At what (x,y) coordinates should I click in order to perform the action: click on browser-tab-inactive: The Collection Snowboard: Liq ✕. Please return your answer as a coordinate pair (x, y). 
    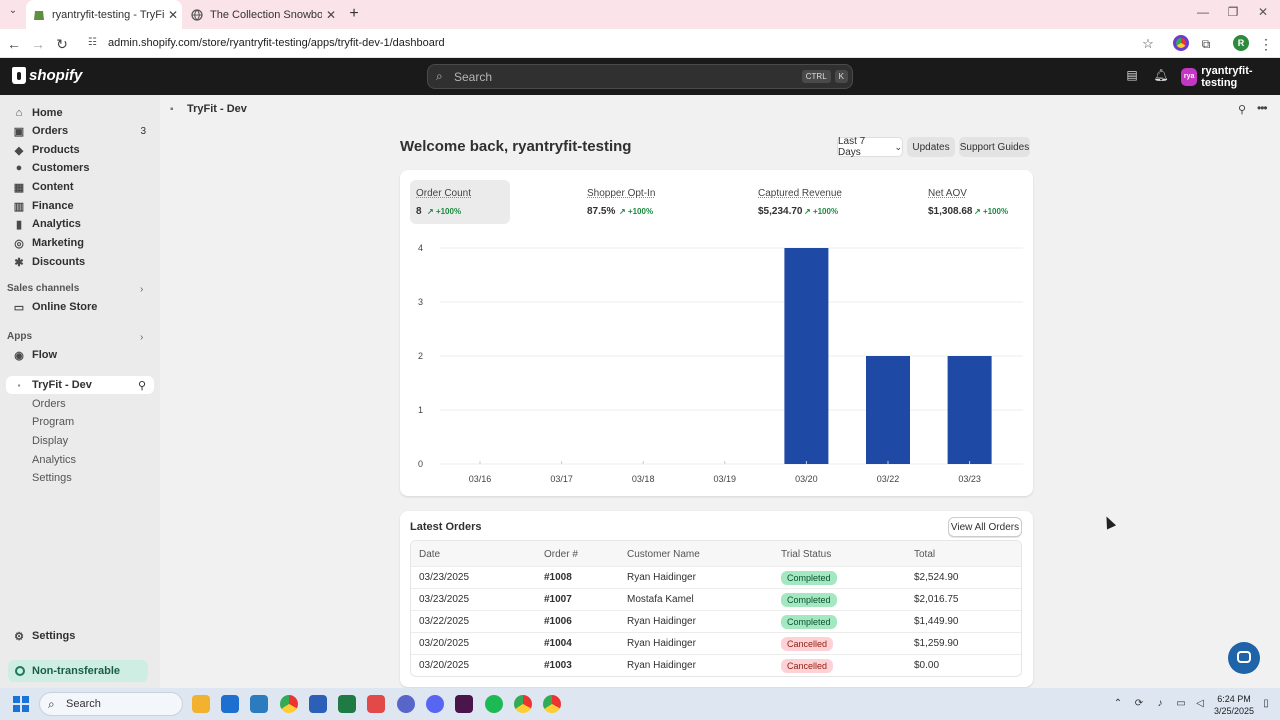
    Looking at the image, I should click on (262, 14).